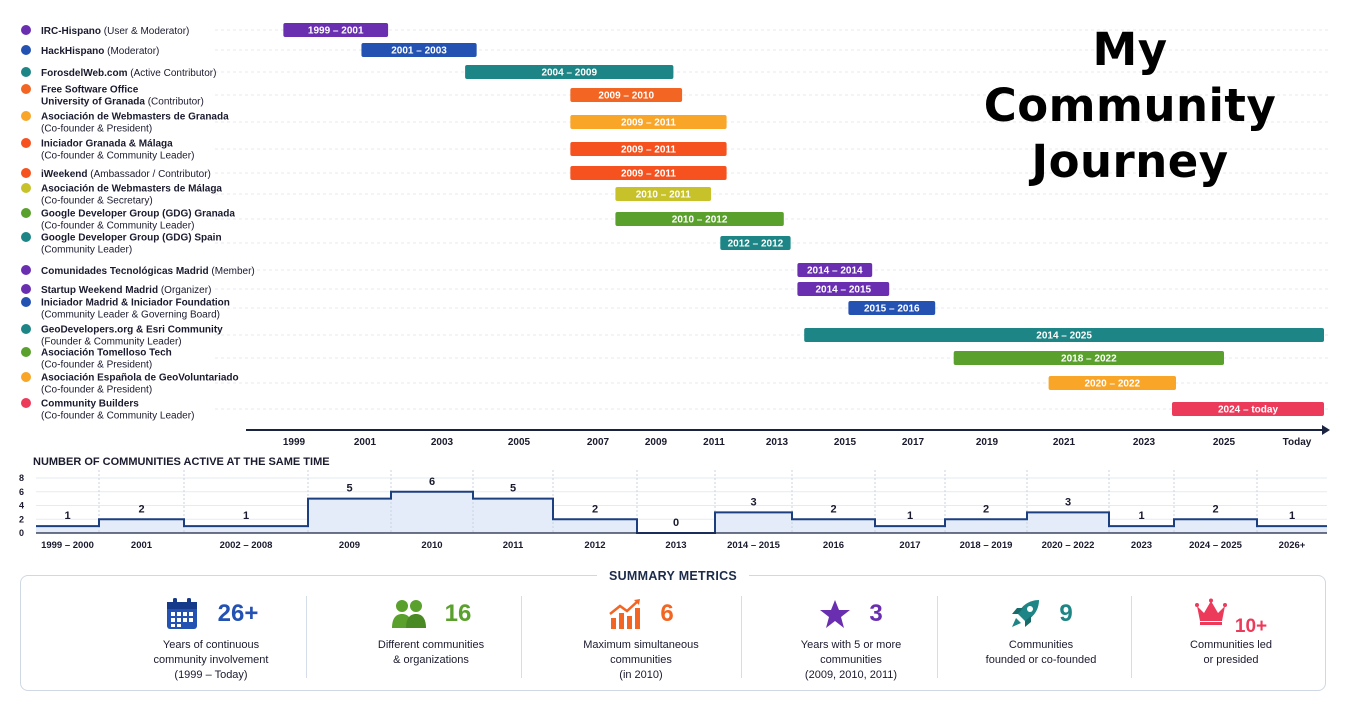  I want to click on row-role: (Co-founder & President), so click(96, 129).